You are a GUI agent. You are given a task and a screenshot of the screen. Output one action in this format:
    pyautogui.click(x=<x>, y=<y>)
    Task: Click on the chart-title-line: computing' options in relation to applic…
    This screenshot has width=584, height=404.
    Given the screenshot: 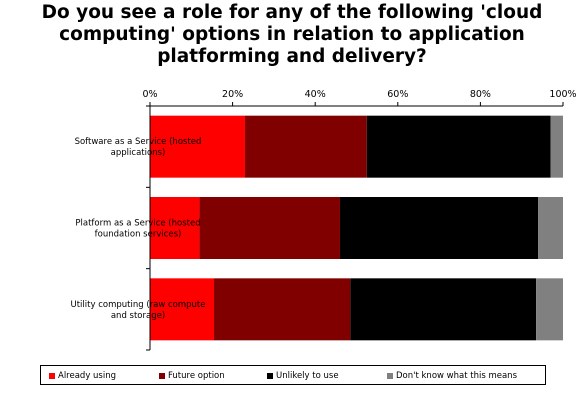 What is the action you would take?
    pyautogui.click(x=292, y=34)
    